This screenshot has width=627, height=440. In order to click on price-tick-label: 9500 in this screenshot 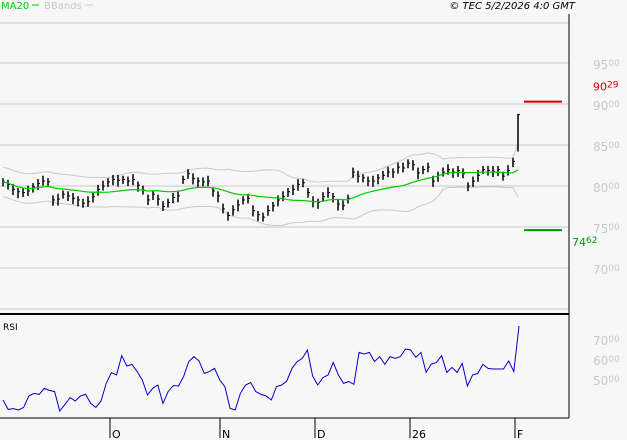, I will do `click(606, 65)`.